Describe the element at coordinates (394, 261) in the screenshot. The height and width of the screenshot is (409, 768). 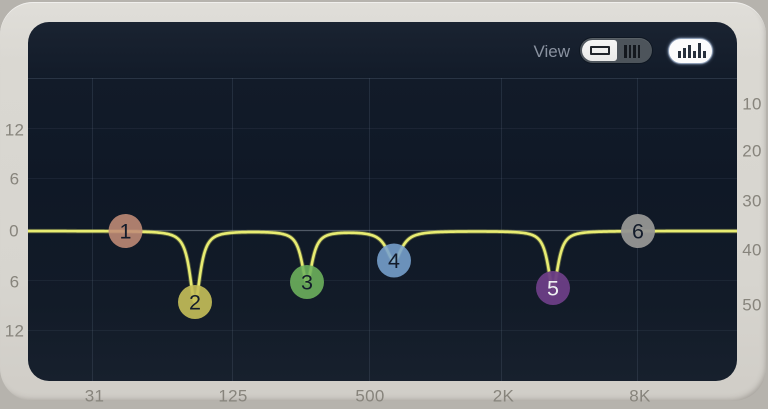
I see `svg-text: 4` at that location.